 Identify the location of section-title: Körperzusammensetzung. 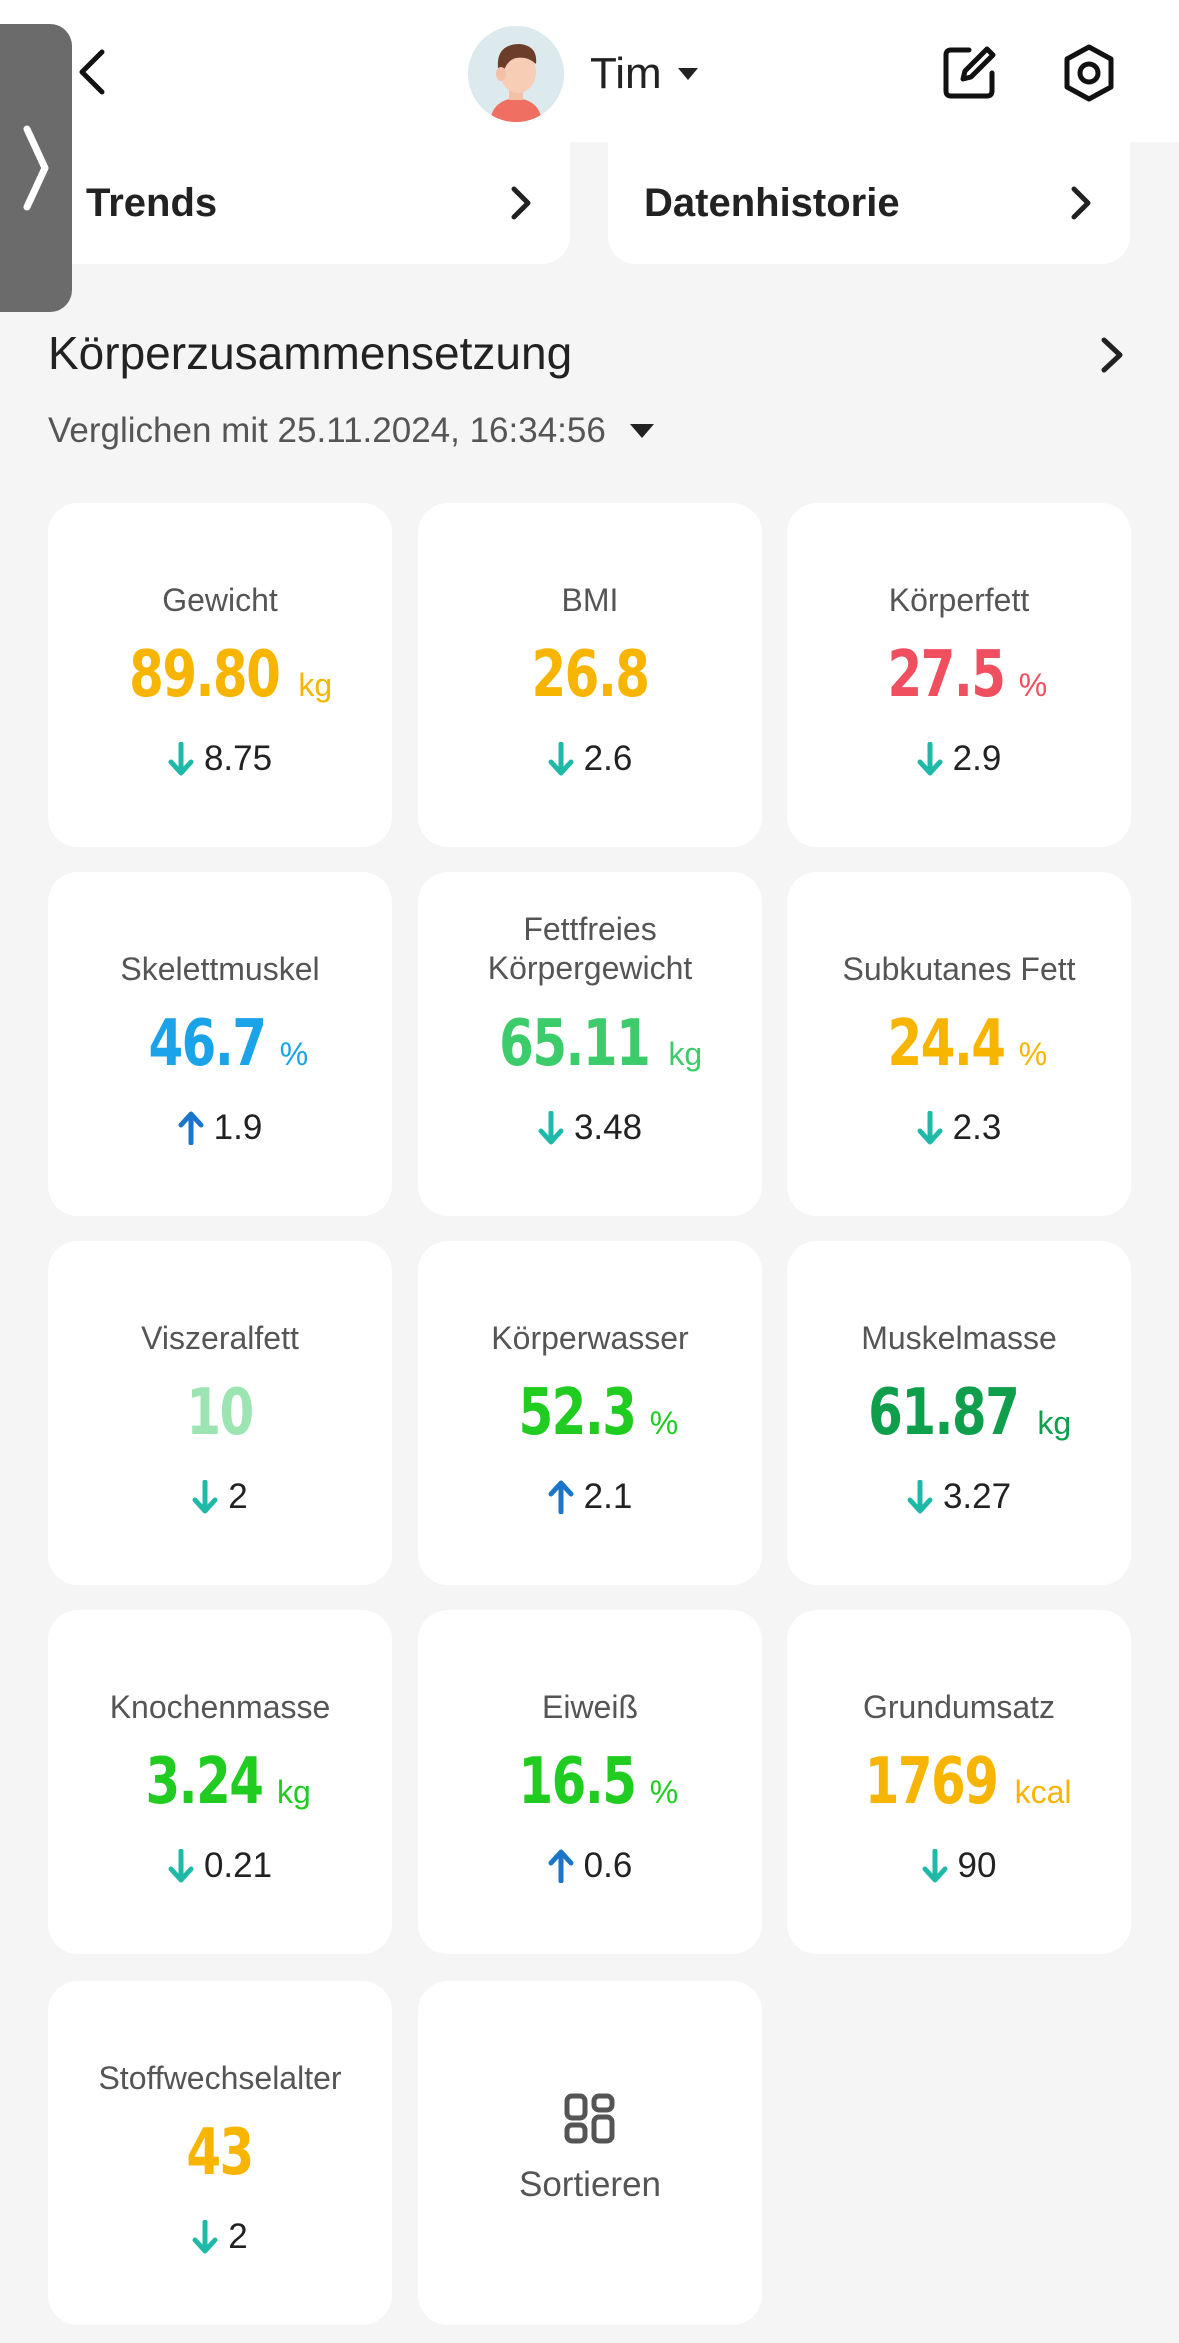
(310, 353).